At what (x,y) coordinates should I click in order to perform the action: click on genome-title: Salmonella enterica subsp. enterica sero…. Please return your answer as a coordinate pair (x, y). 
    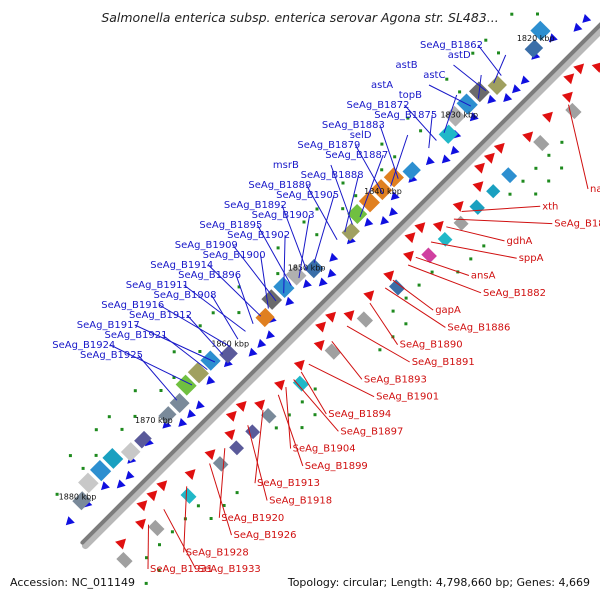
    Looking at the image, I should click on (299, 17).